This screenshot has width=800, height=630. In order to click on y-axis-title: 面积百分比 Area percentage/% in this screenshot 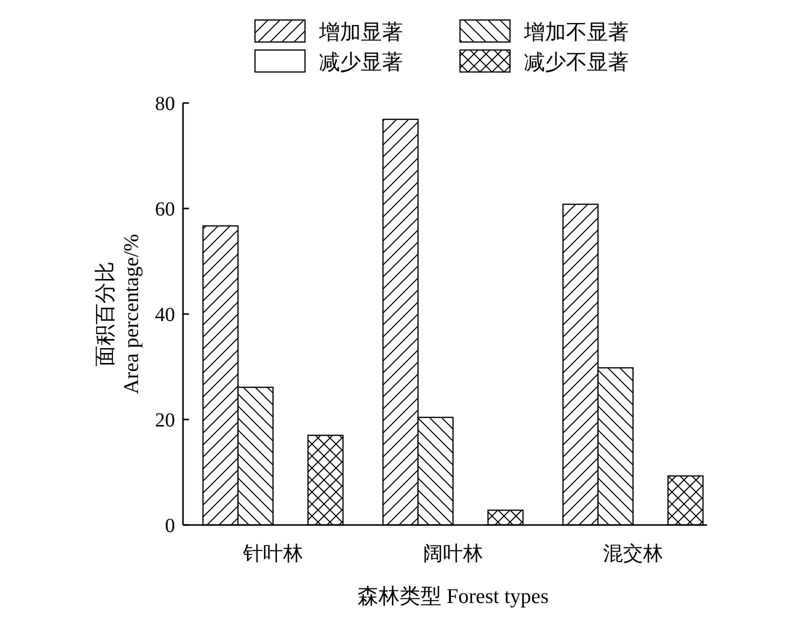, I will do `click(118, 314)`.